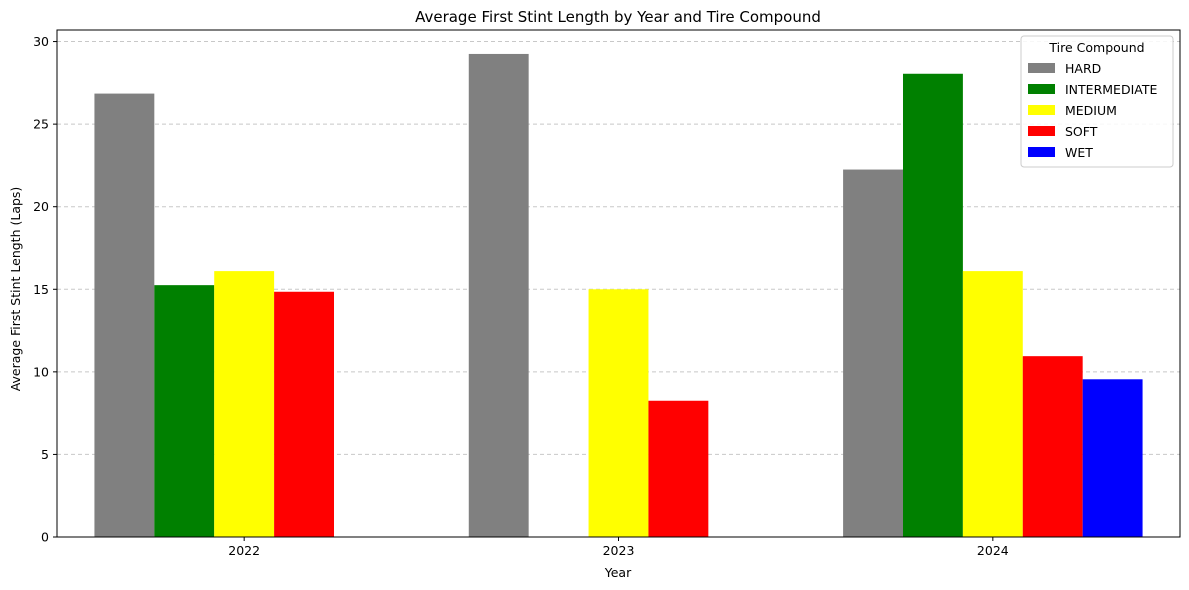 This screenshot has width=1189, height=590. Describe the element at coordinates (1079, 152) in the screenshot. I see `legend-label-wet: WET` at that location.